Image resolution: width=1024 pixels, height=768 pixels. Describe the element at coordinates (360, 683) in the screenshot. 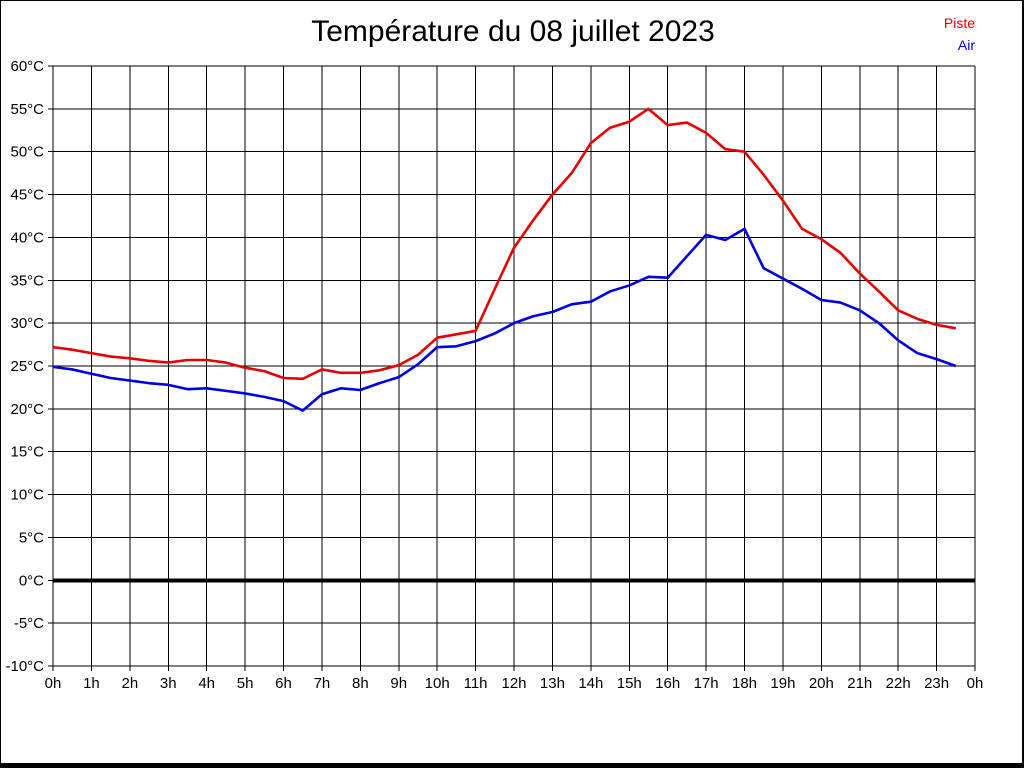

I see `x-tick-label: 8h` at that location.